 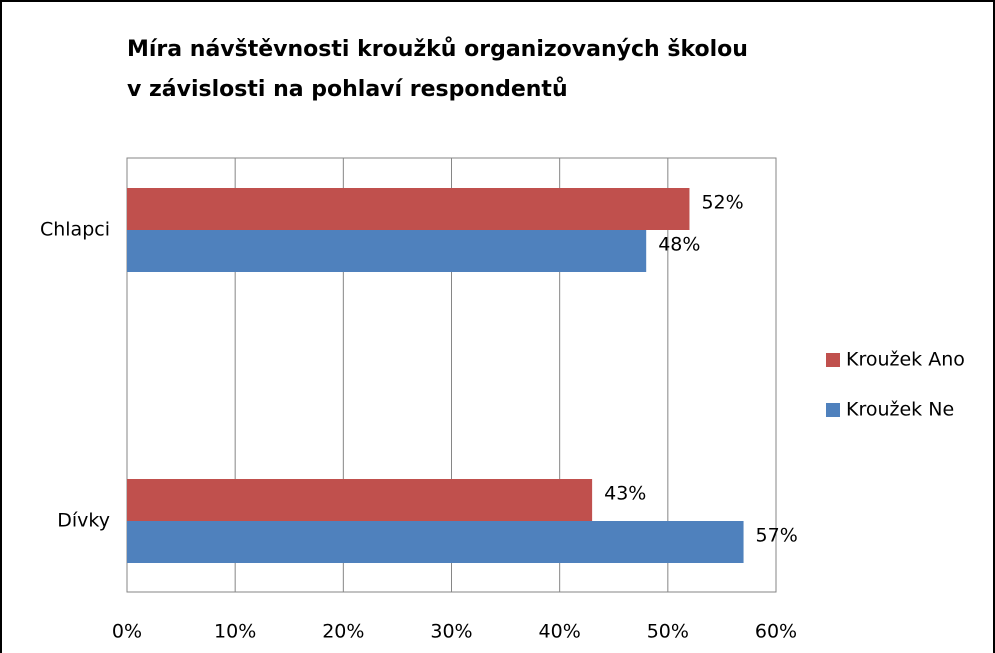 I want to click on x-tick-label: 20%, so click(x=343, y=632).